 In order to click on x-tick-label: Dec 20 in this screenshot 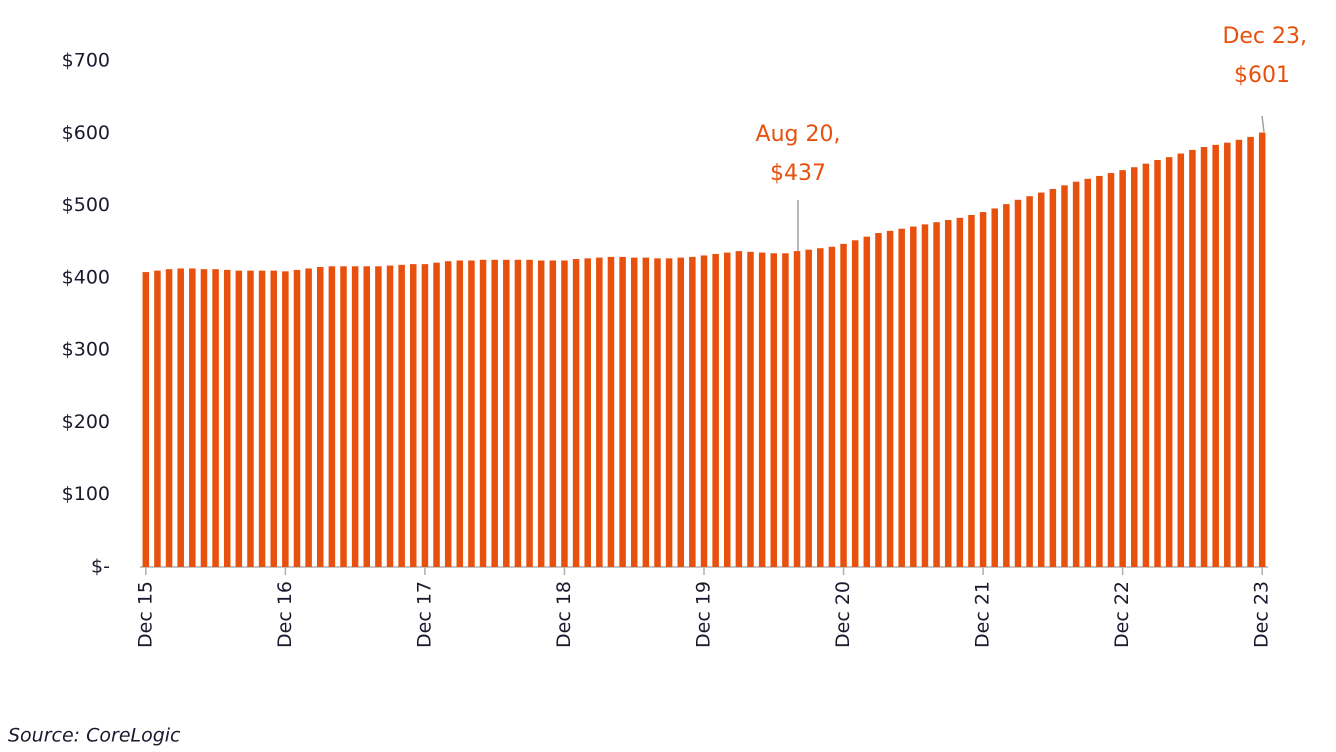, I will do `click(843, 614)`.